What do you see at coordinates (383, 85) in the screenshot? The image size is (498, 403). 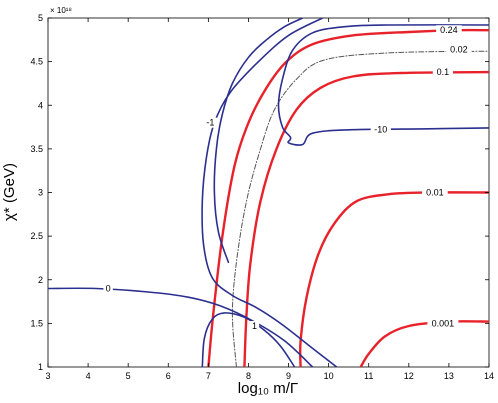 I see `contour-line-neg10` at bounding box center [383, 85].